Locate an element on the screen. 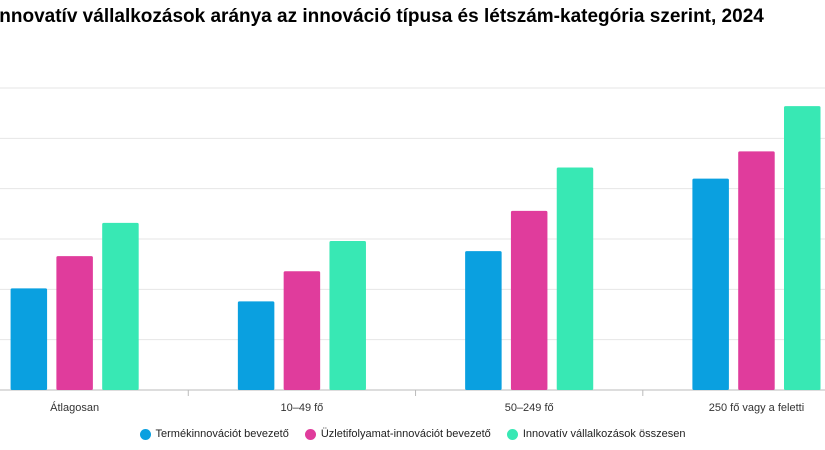 The image size is (825, 450). x-tick-label: 50–249 fő is located at coordinates (529, 408).